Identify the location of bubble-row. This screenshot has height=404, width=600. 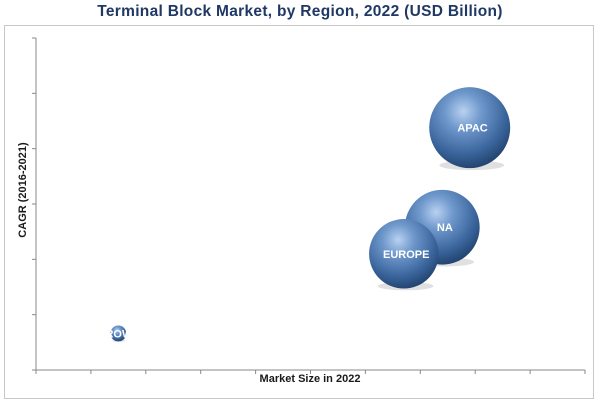
(118, 333).